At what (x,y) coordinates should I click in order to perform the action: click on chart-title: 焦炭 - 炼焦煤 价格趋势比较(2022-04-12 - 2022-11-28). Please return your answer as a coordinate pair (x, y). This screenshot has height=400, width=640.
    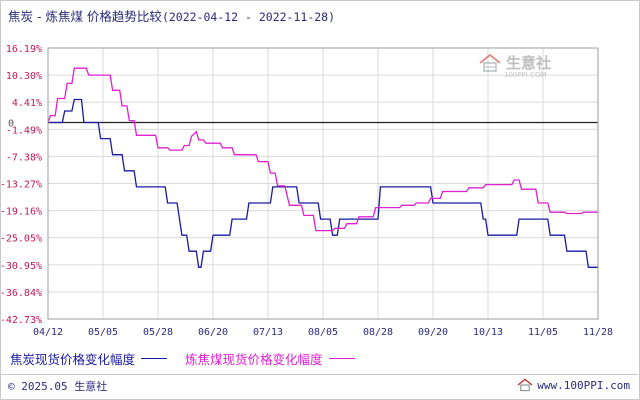
    Looking at the image, I should click on (171, 15).